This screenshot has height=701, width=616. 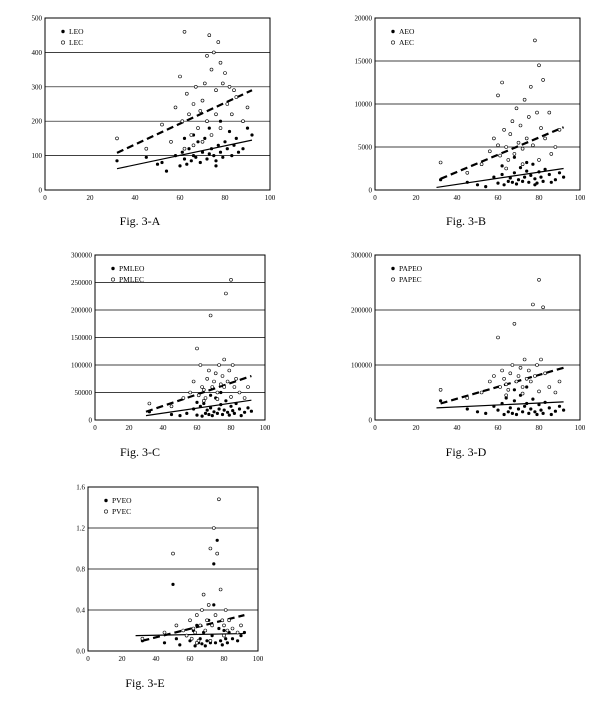 I want to click on y-tick-label: 0, so click(x=91, y=421).